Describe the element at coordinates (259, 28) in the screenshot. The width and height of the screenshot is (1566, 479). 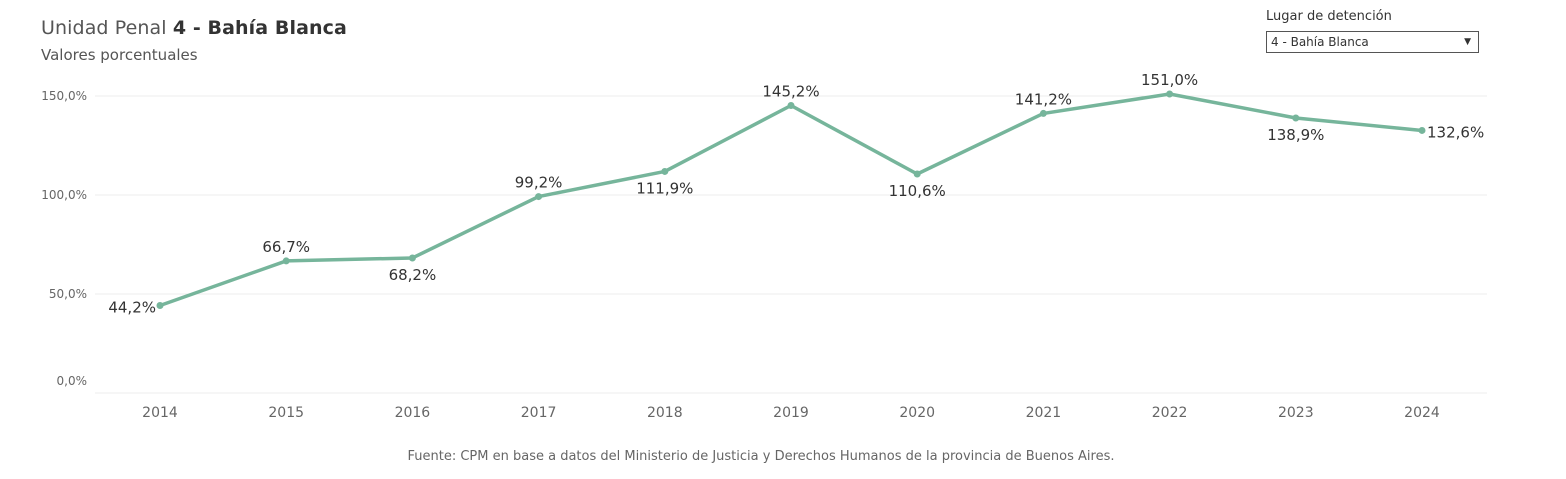
I see `chart-title-unit: 4 - Bahía Blanca` at that location.